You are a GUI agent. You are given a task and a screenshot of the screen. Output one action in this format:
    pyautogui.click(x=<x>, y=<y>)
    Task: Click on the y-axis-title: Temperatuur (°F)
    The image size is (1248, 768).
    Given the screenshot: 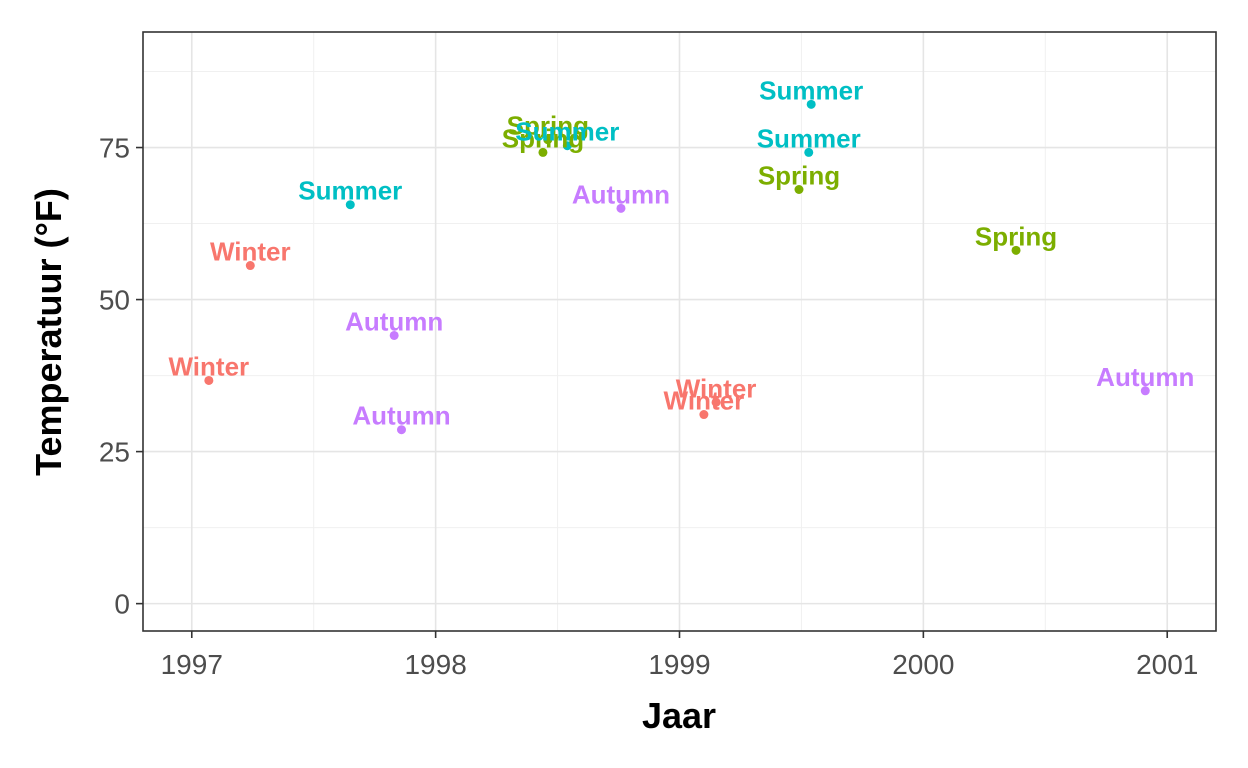 What is the action you would take?
    pyautogui.click(x=48, y=332)
    